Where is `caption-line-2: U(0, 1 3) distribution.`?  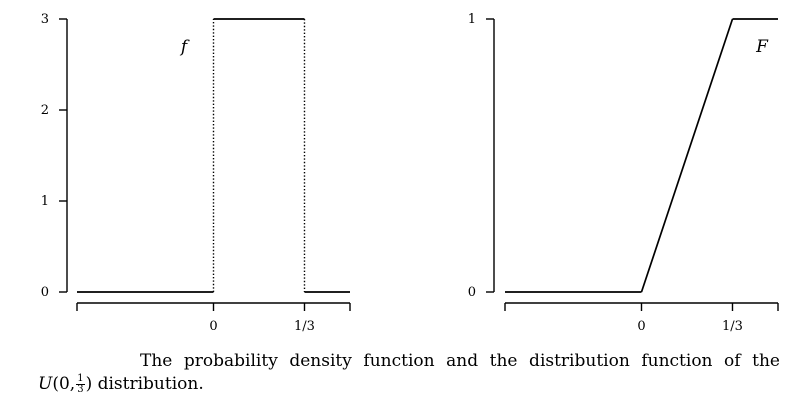
caption-line-2: U(0, 1 3) distribution. is located at coordinates (409, 384).